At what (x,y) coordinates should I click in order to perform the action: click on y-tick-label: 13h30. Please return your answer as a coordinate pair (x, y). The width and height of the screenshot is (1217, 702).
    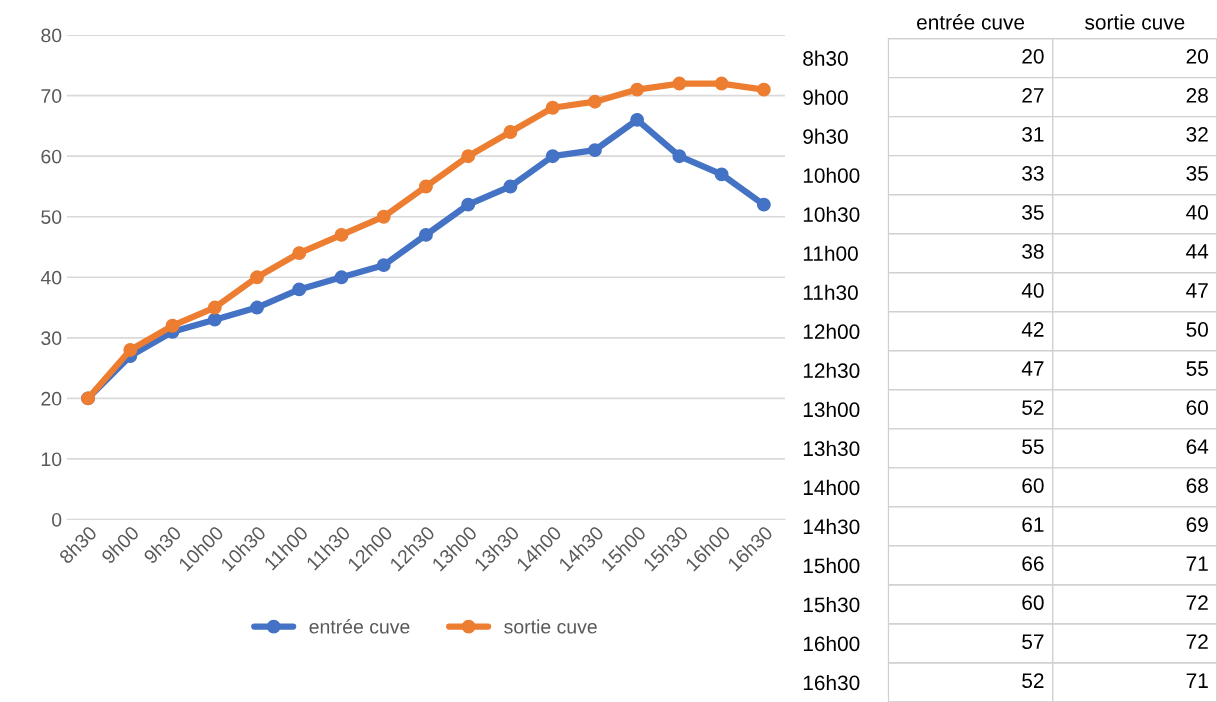
    Looking at the image, I should click on (831, 448).